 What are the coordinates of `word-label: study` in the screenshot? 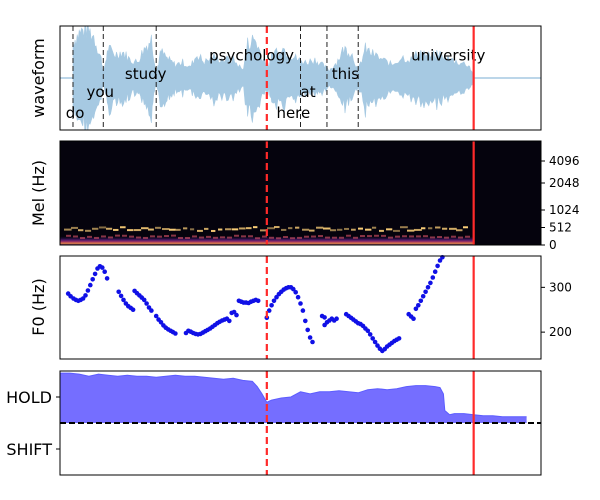 It's located at (146, 74).